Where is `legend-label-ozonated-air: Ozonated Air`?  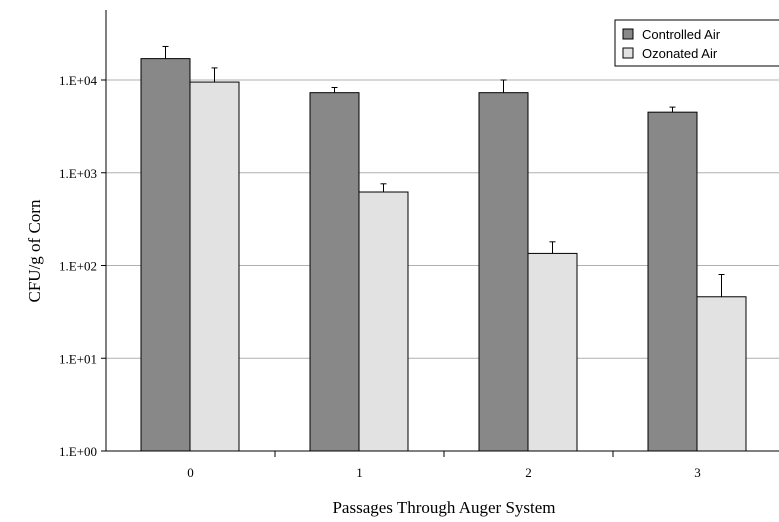 legend-label-ozonated-air: Ozonated Air is located at coordinates (680, 53).